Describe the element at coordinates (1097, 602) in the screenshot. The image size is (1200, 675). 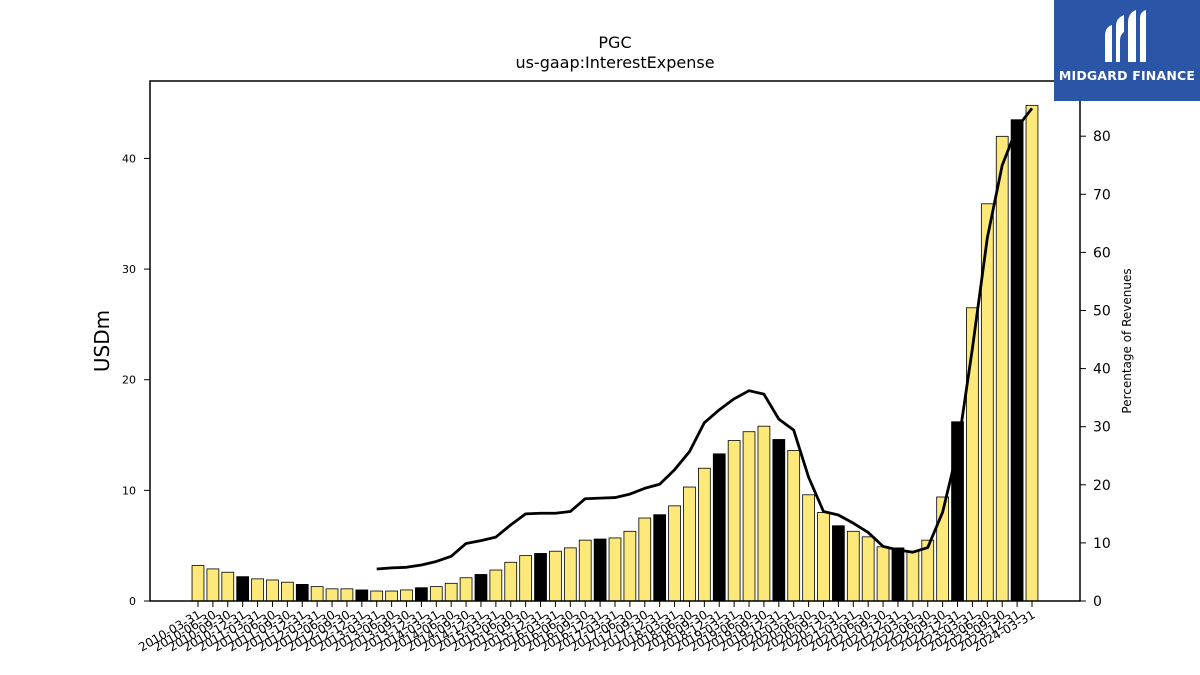
I see `y2-tick-label: 0` at that location.